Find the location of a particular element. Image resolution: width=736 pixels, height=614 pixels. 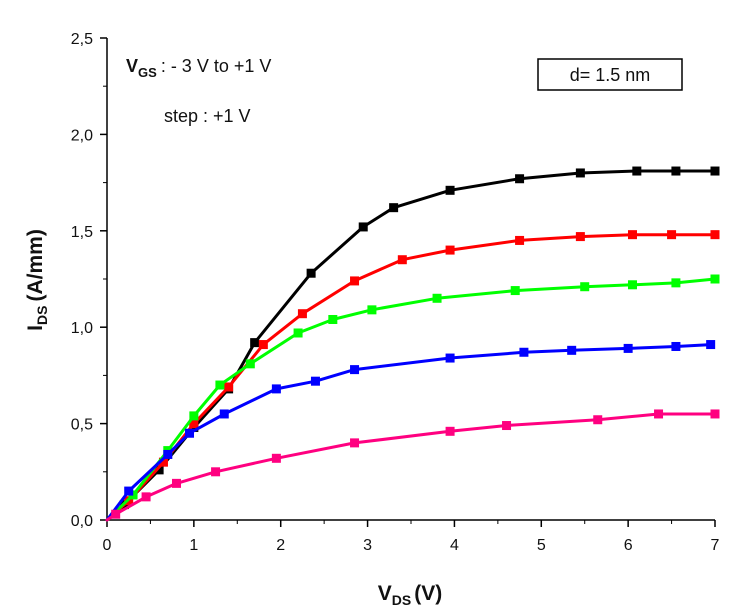

x-axis-title-unit: (V) is located at coordinates (428, 593).